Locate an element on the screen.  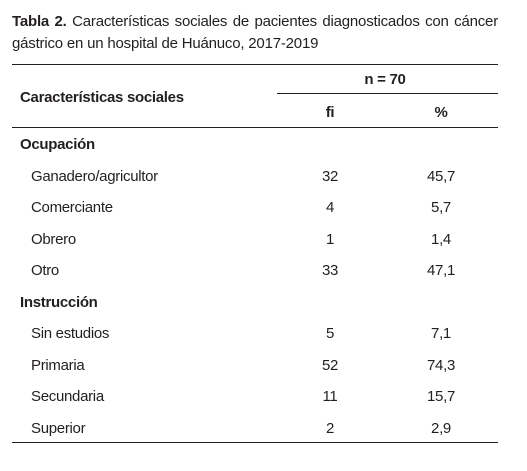
percent-value: 7,1 is located at coordinates (441, 333).